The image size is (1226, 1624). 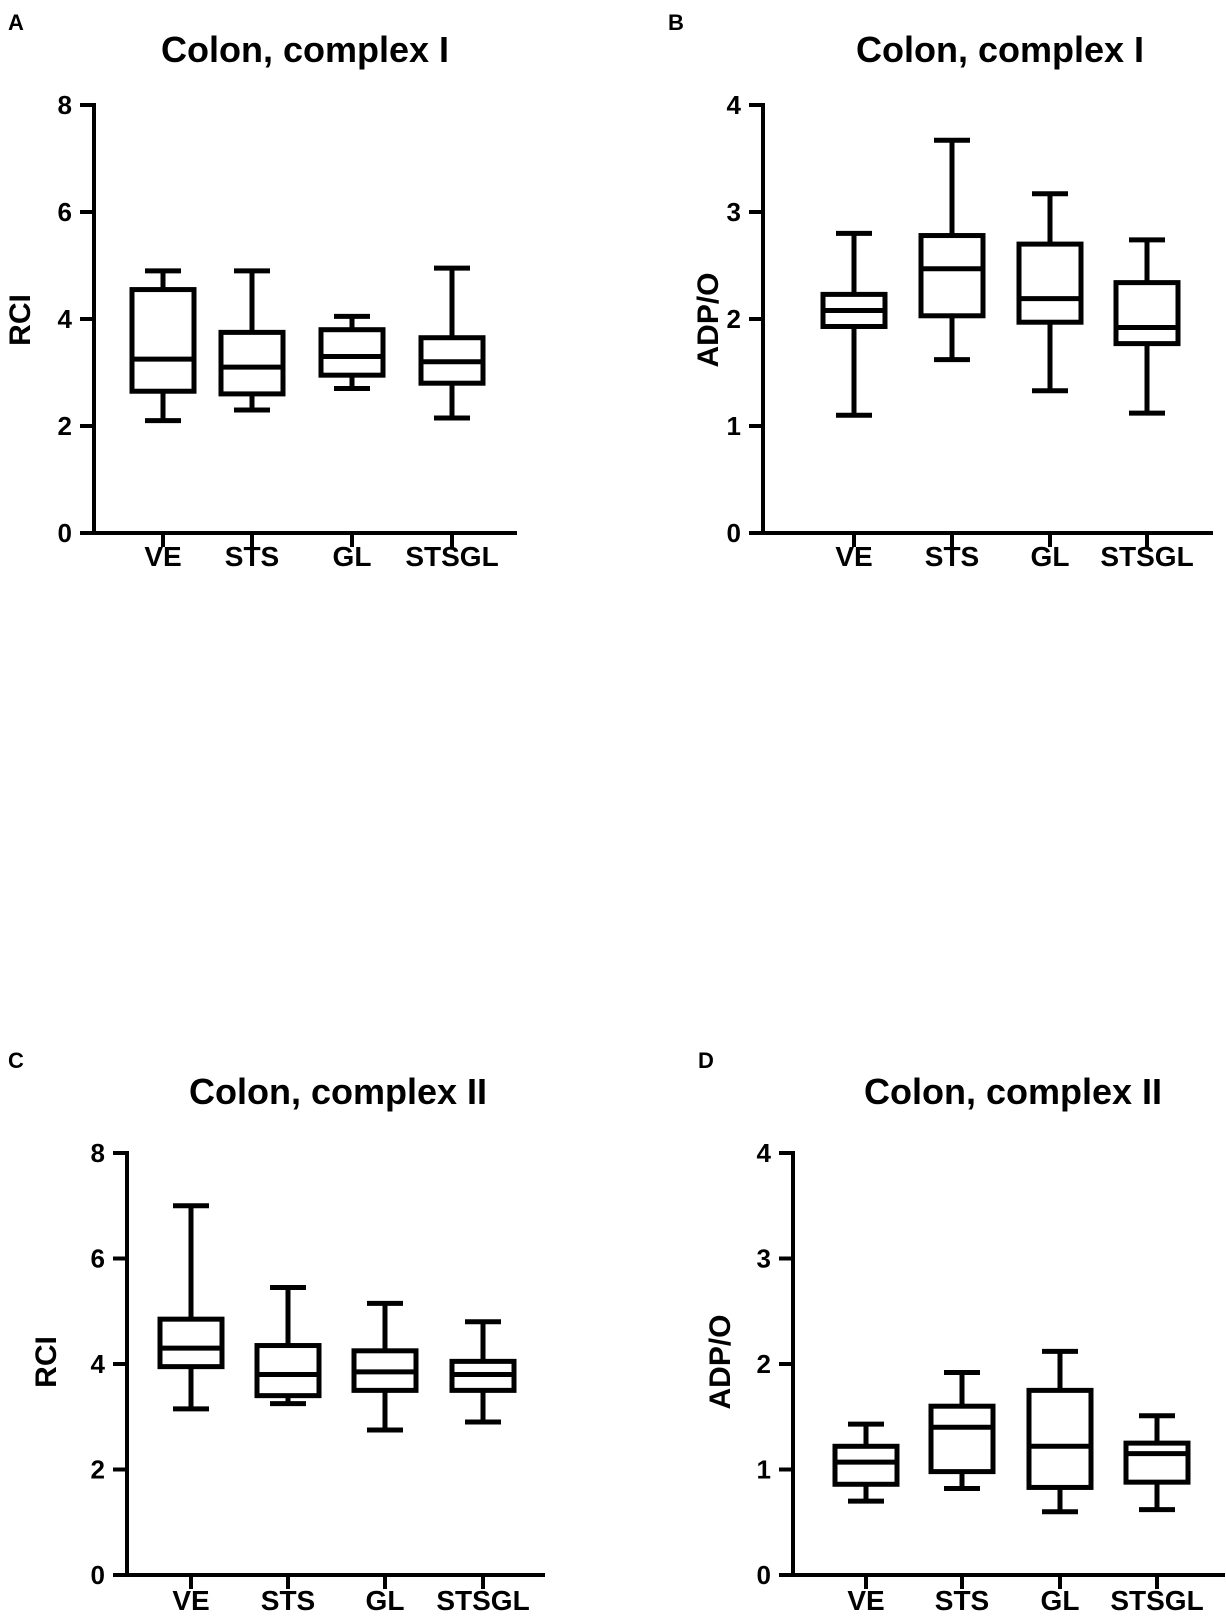 What do you see at coordinates (676, 22) in the screenshot?
I see `panel-letter: B` at bounding box center [676, 22].